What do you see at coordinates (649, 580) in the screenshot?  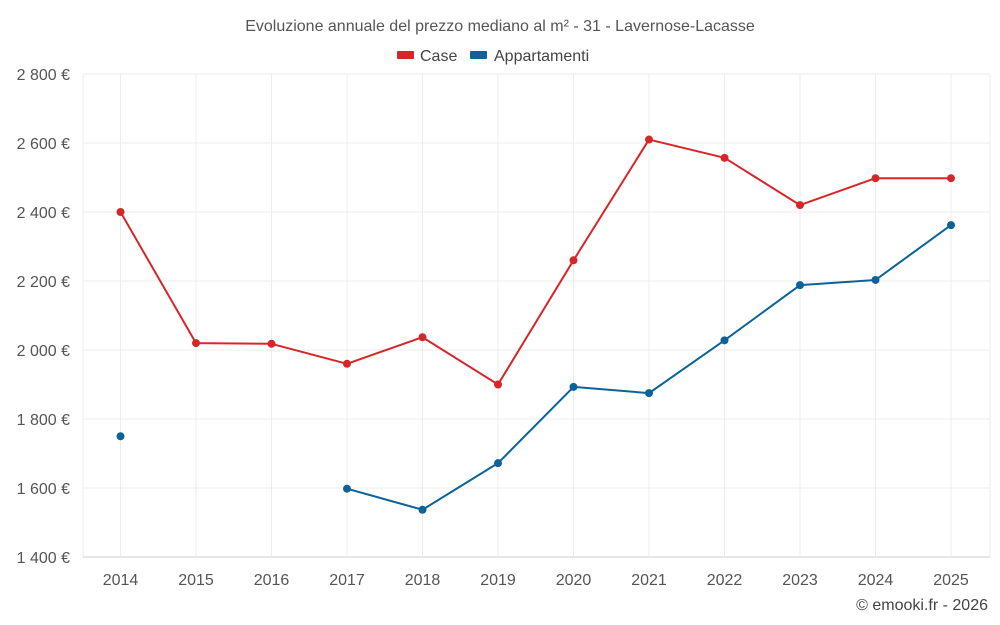 I see `x-tick-label: 2021` at bounding box center [649, 580].